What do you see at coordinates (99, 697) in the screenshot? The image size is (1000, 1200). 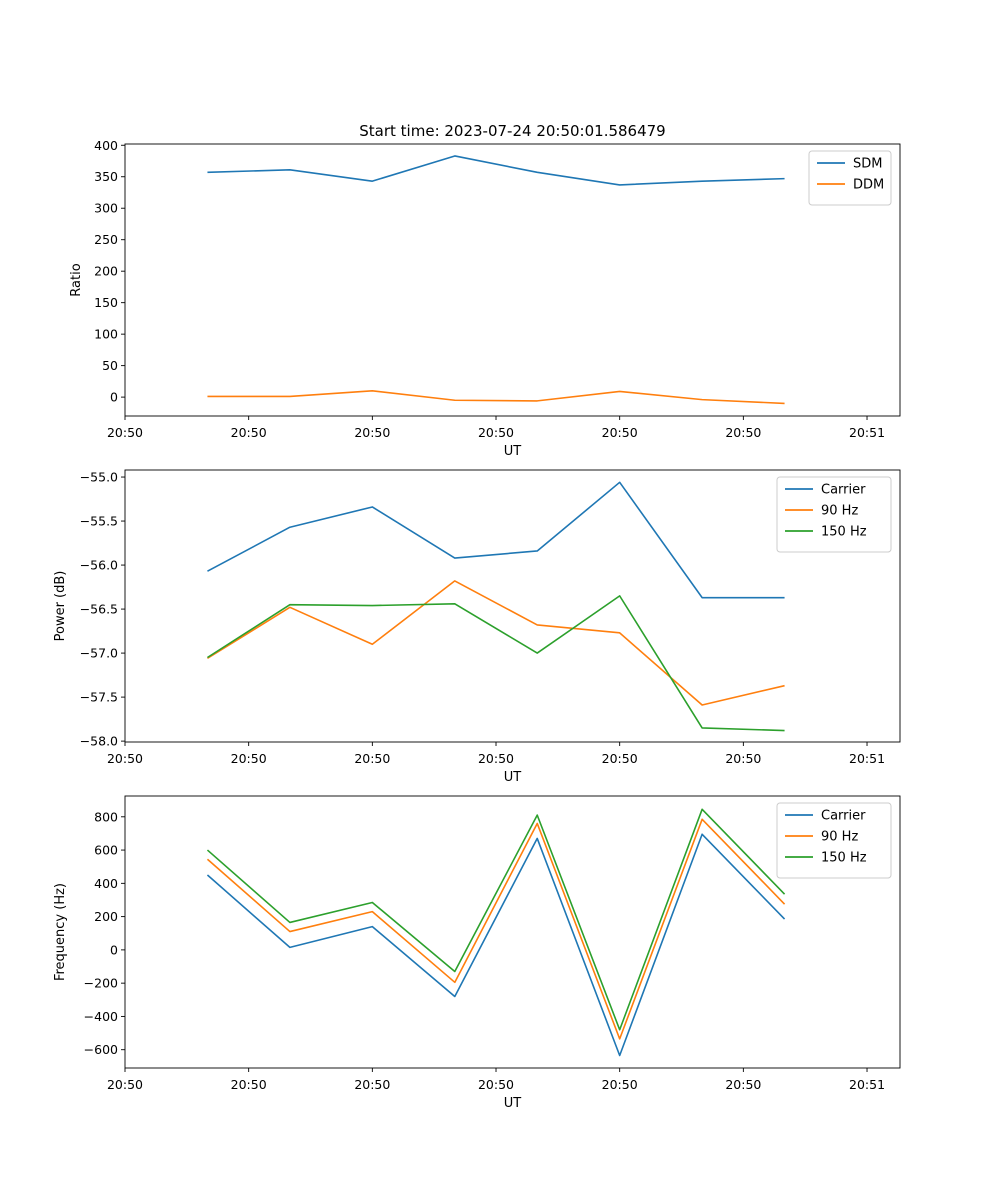 I see `y-tick-label: −57.5` at bounding box center [99, 697].